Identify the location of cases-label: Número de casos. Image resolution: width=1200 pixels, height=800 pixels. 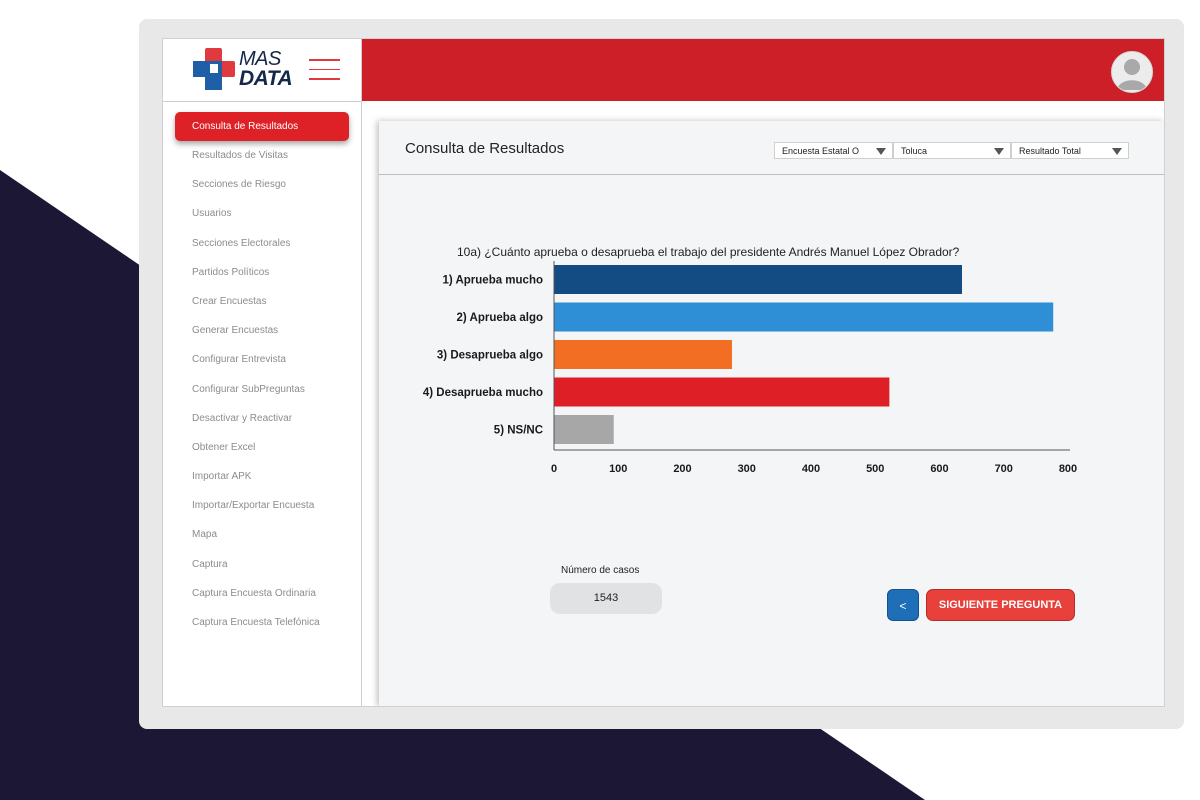
(600, 570).